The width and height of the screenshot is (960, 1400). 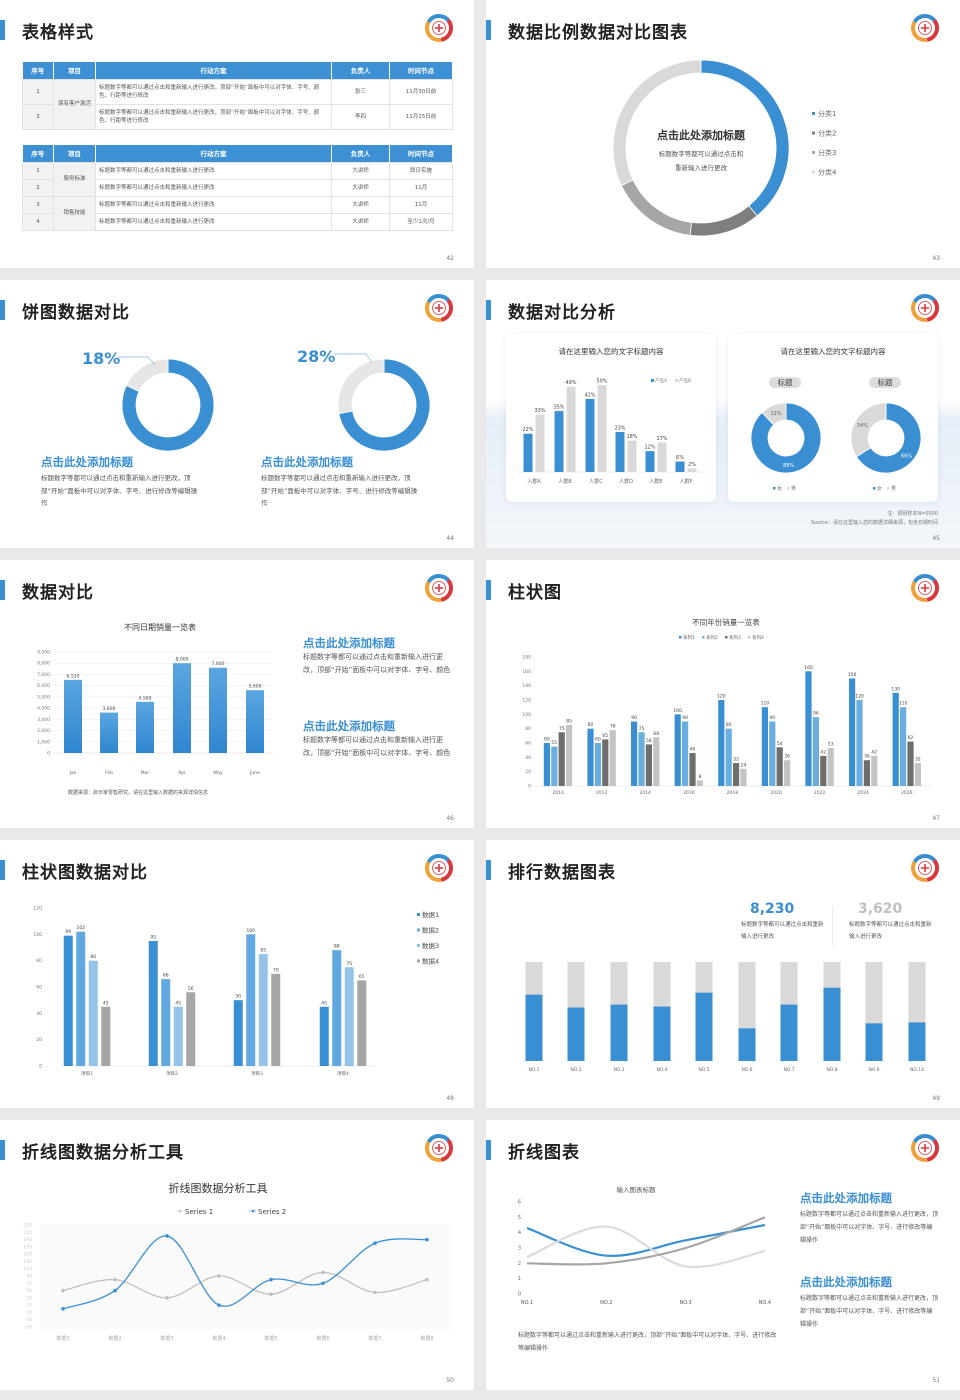 I want to click on x-tick-label: NO.3, so click(x=685, y=1303).